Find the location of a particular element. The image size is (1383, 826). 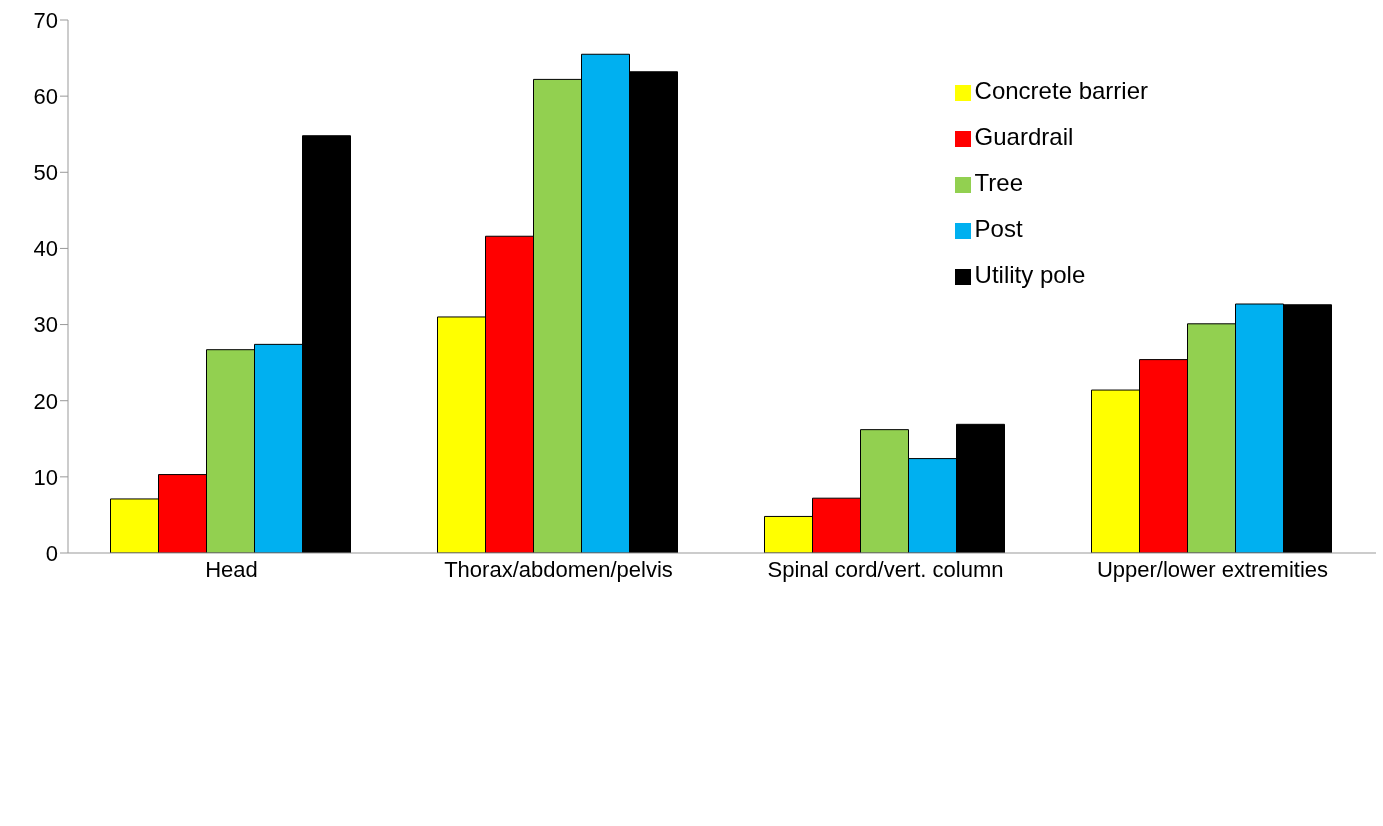

legend-label: Guardrail is located at coordinates (1024, 136).